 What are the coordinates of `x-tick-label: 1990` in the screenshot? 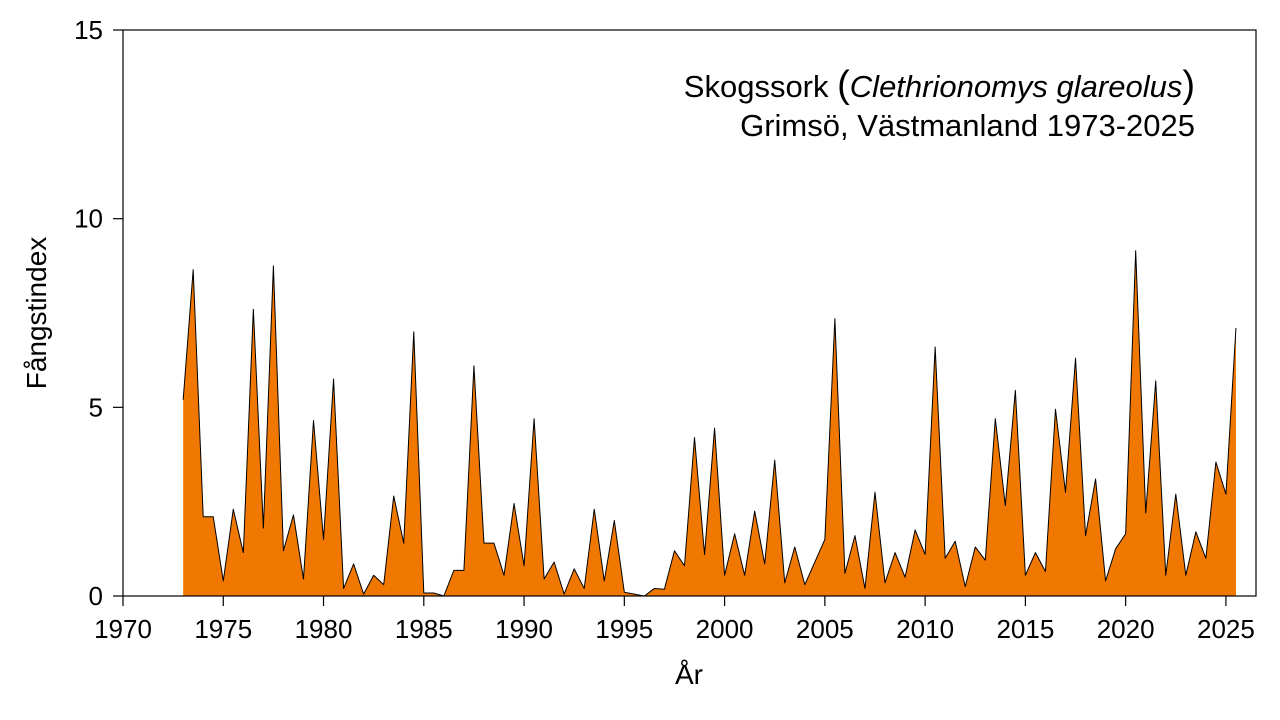 It's located at (524, 629).